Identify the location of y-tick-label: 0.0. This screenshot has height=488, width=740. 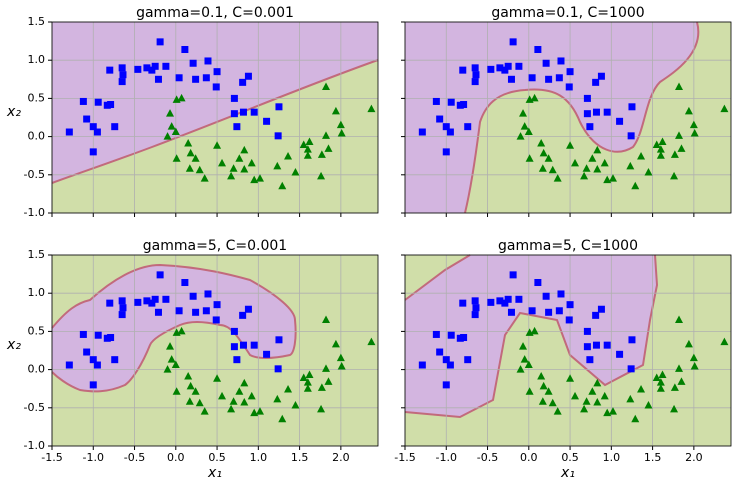
(37, 136).